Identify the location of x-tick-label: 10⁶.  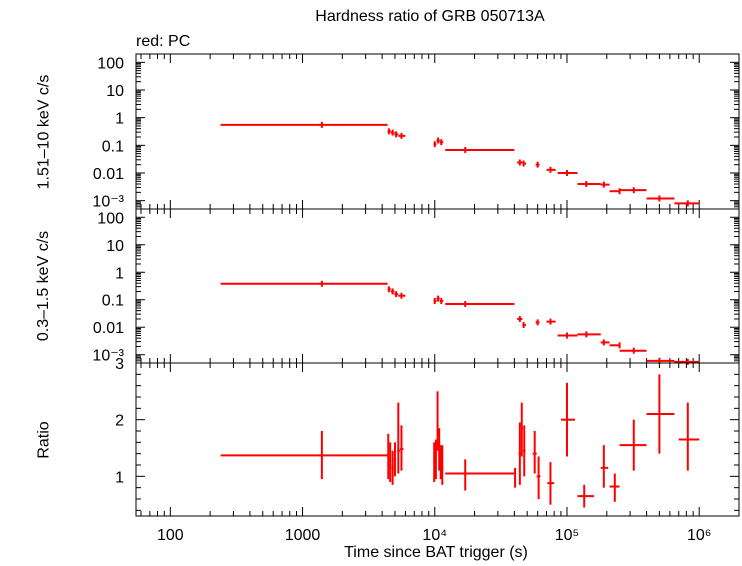
(699, 535).